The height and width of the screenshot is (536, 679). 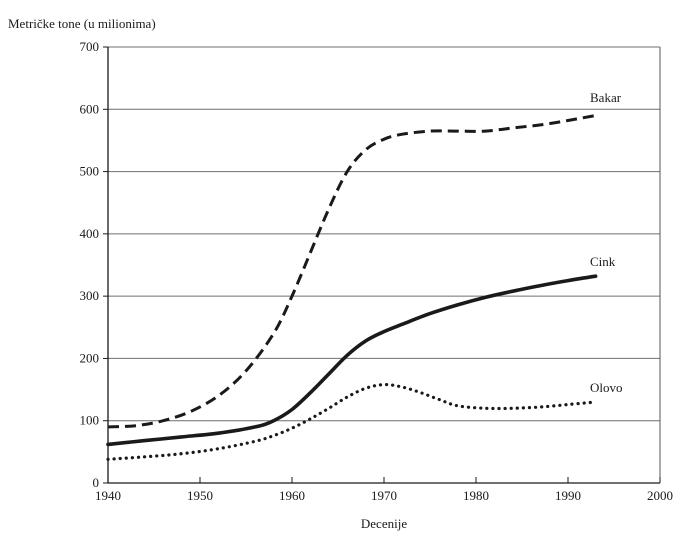 I want to click on x-tick-label: 2000, so click(x=660, y=495).